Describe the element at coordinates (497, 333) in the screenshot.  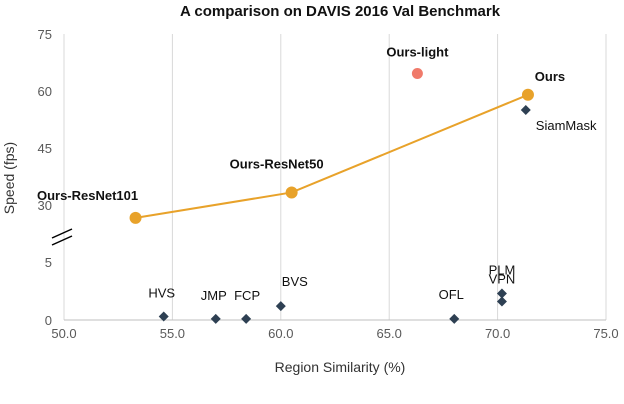
I see `x-tick-label: 70.0` at that location.